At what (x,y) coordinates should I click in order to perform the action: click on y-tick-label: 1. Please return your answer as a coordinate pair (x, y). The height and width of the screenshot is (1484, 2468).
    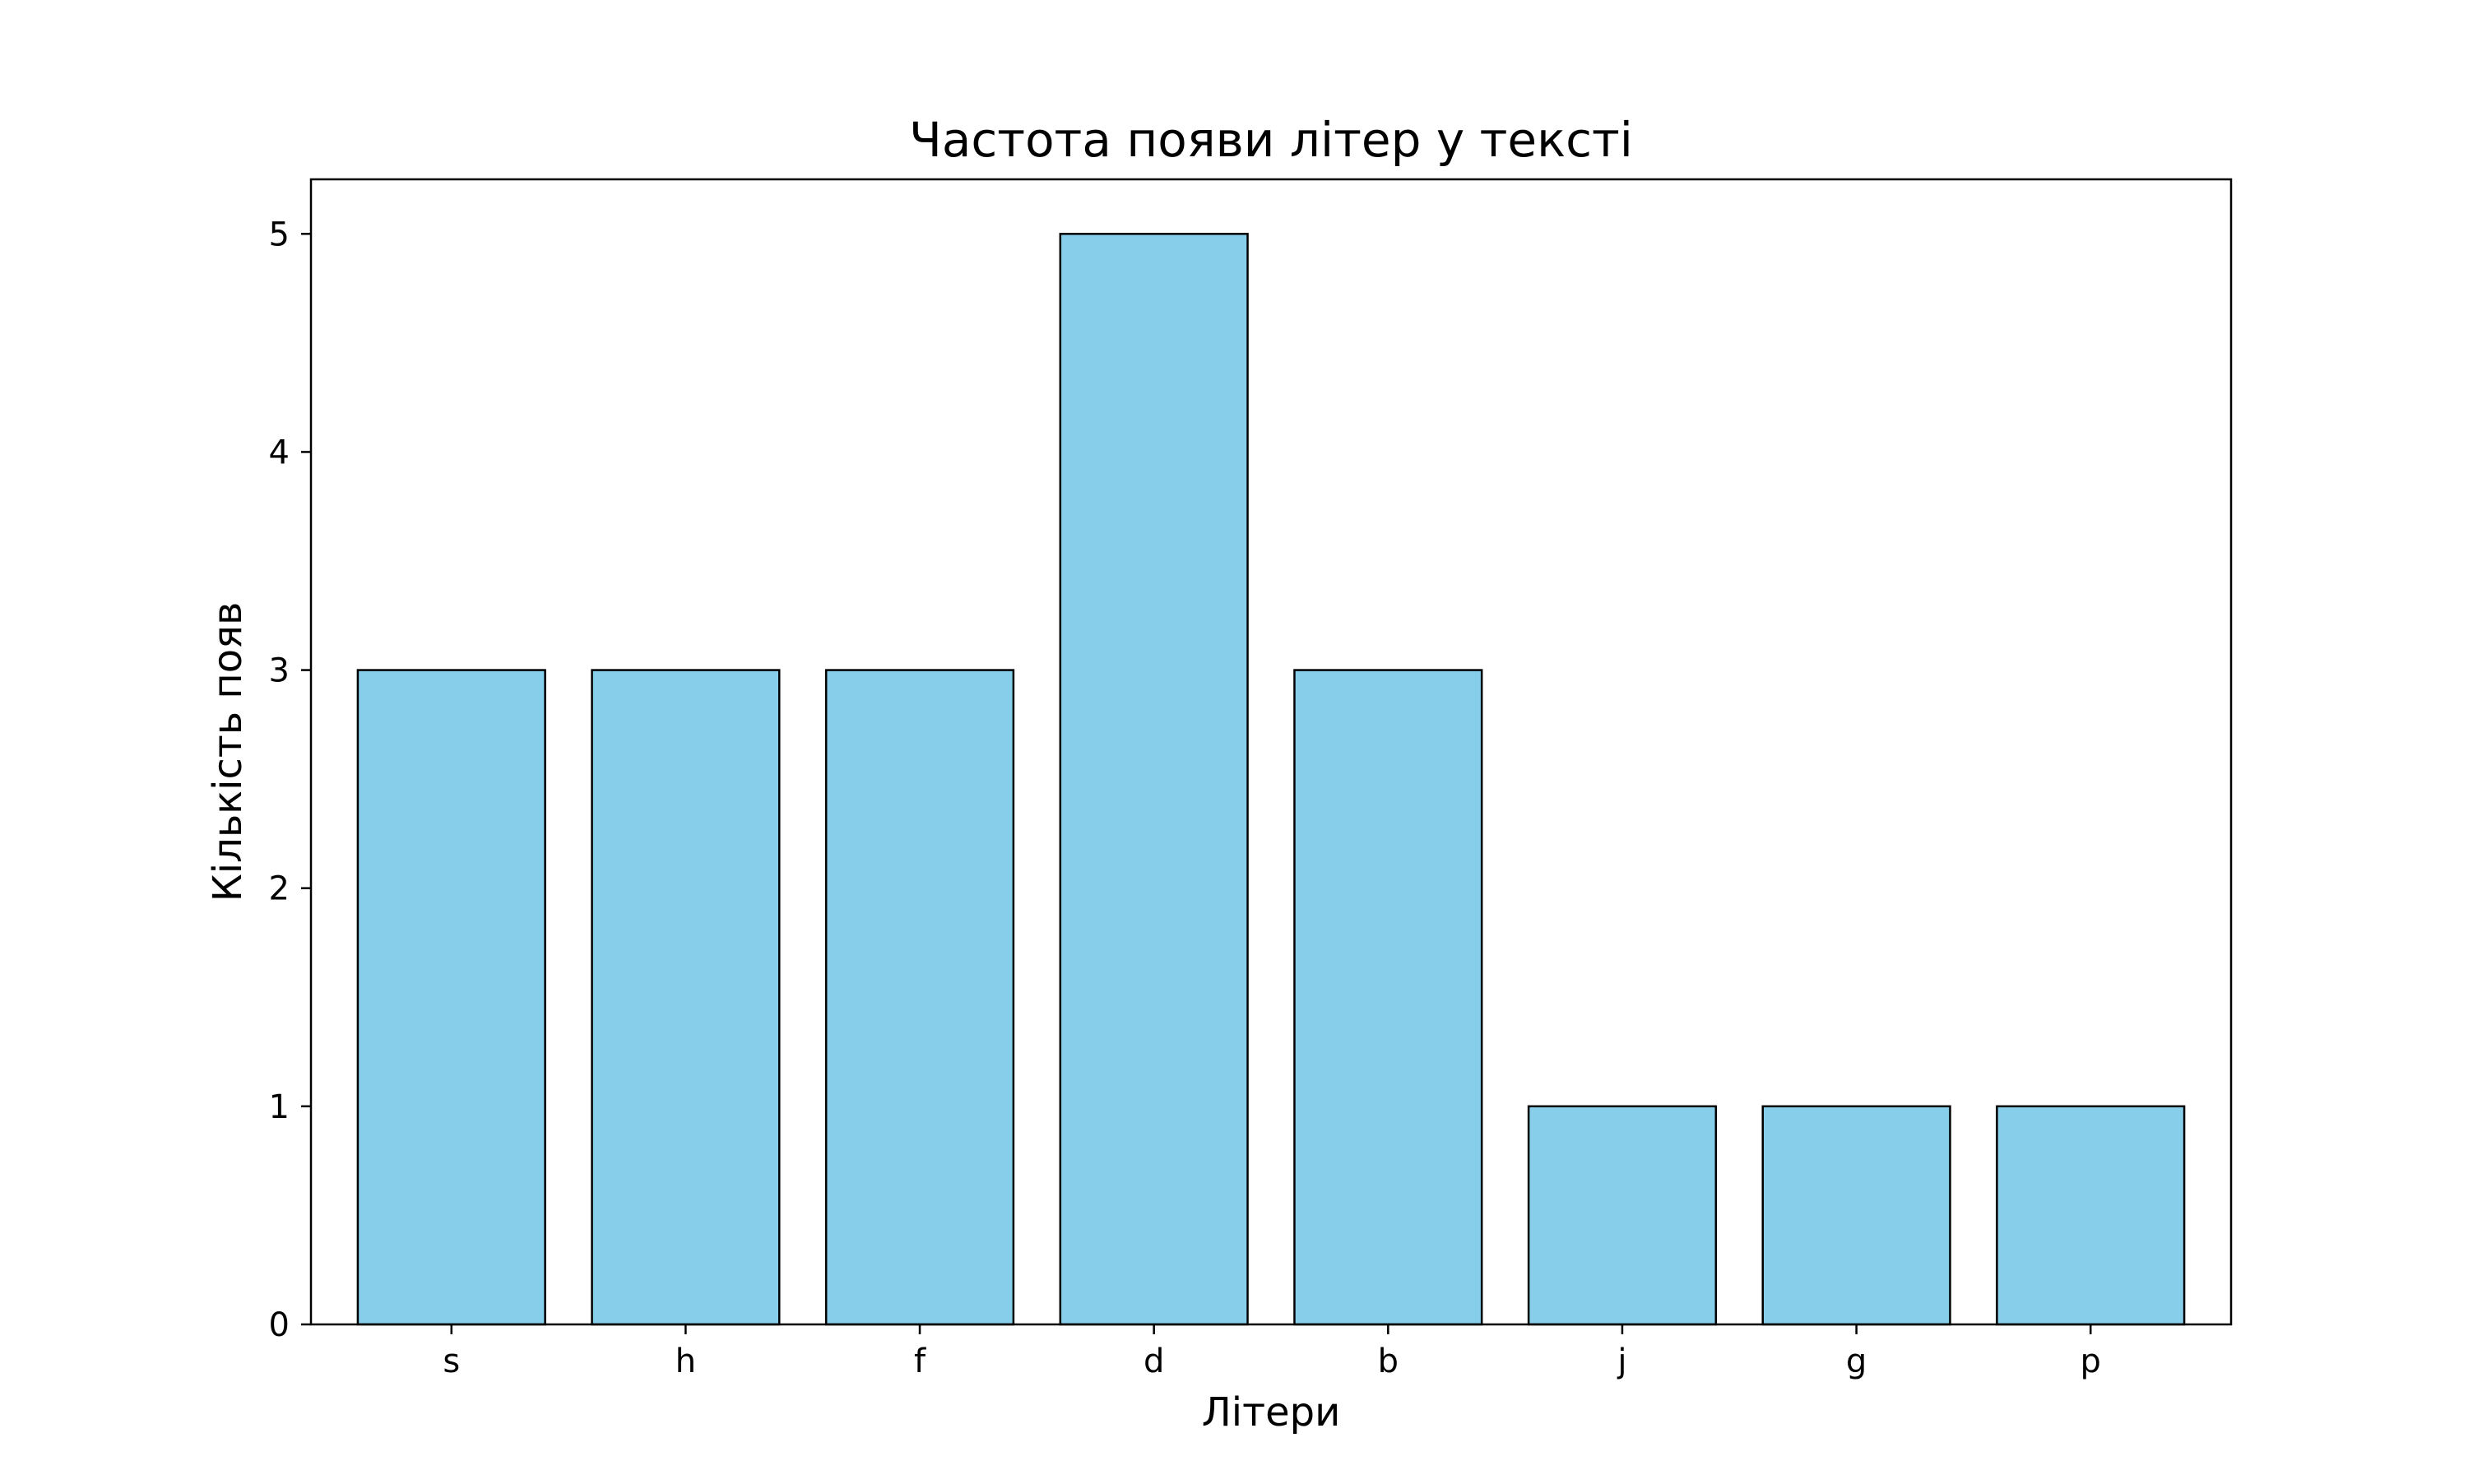
    Looking at the image, I should click on (279, 1107).